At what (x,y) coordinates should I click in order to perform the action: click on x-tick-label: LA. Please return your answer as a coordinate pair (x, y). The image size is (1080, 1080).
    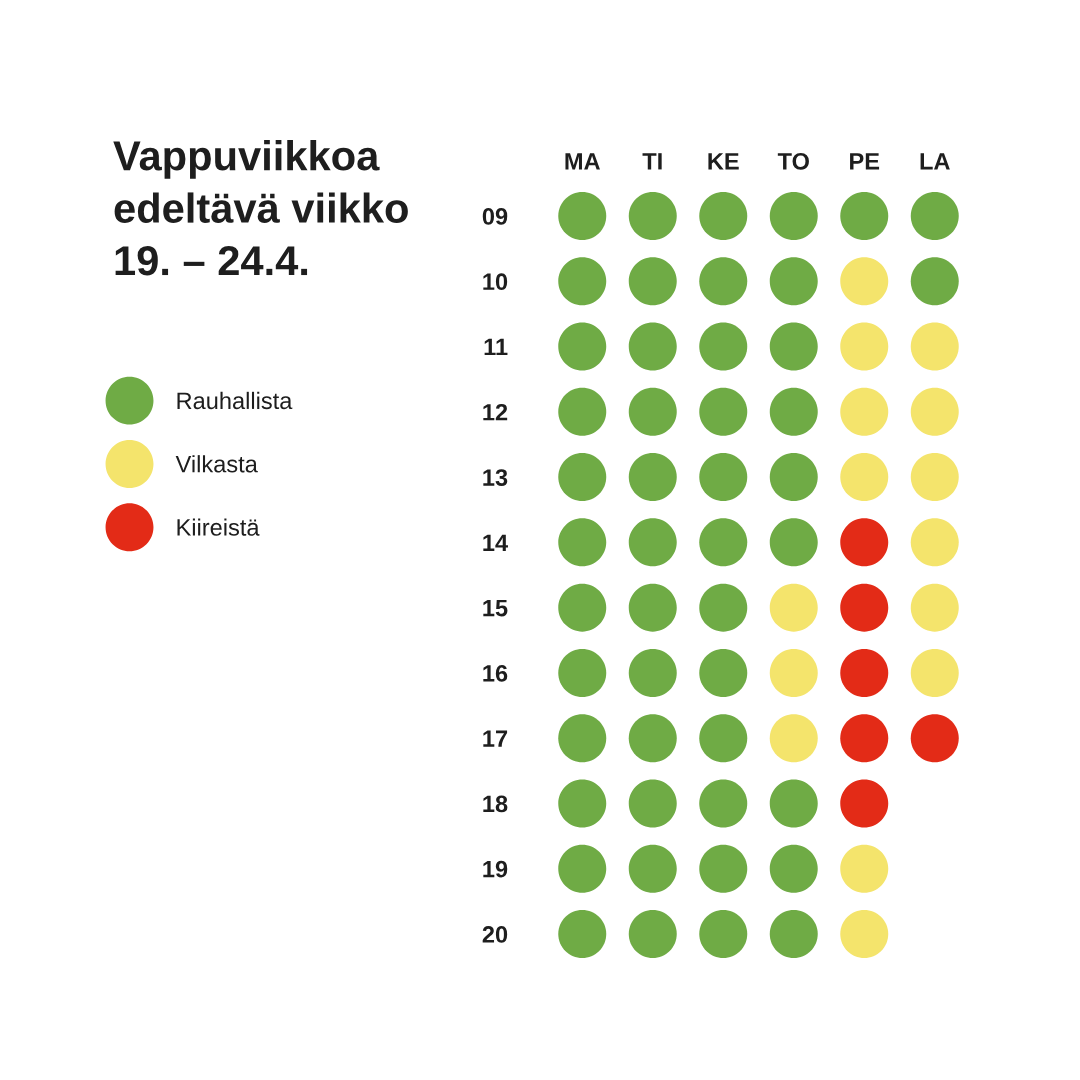
    Looking at the image, I should click on (935, 161).